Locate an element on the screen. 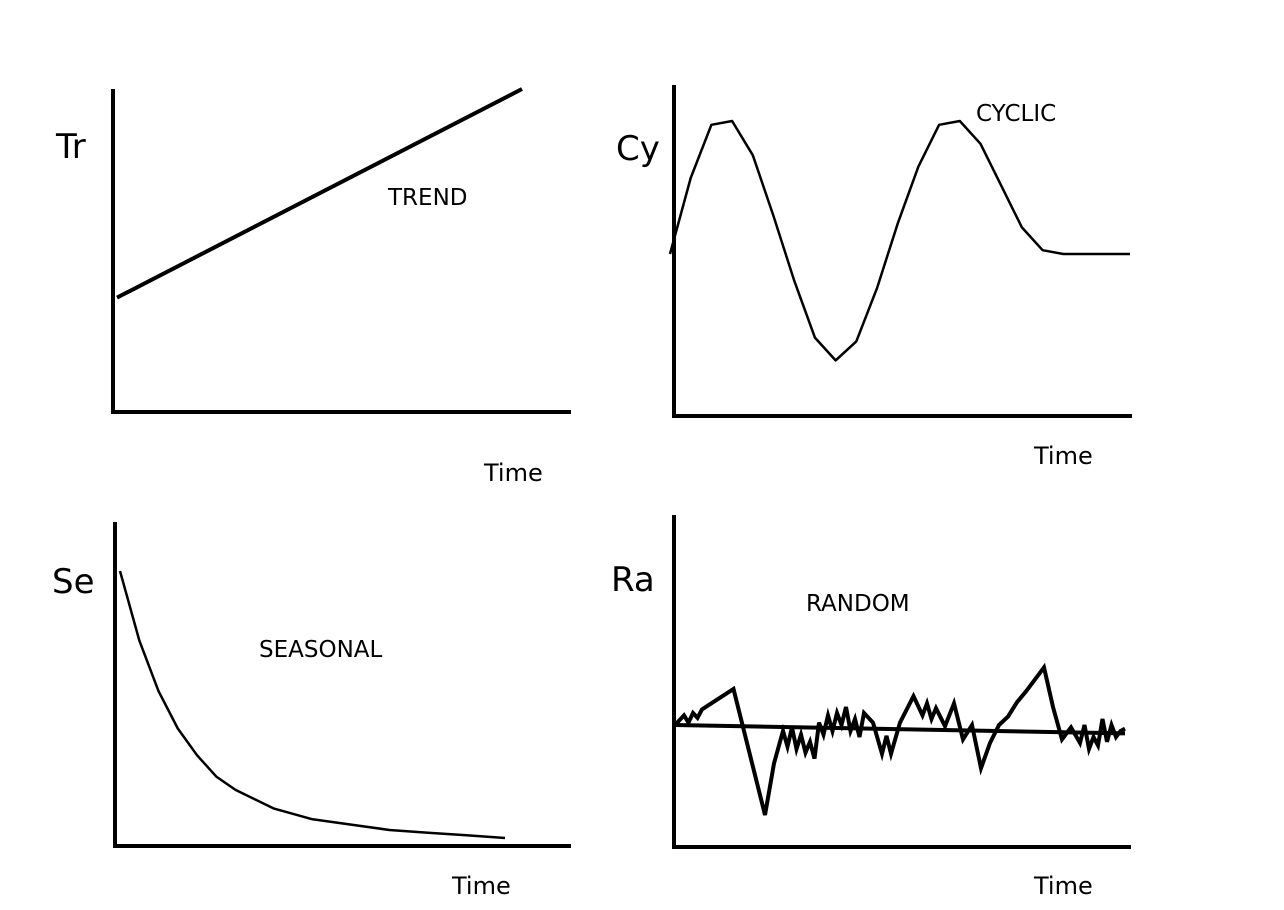 This screenshot has width=1284, height=910. trend-x-label: Time is located at coordinates (513, 473).